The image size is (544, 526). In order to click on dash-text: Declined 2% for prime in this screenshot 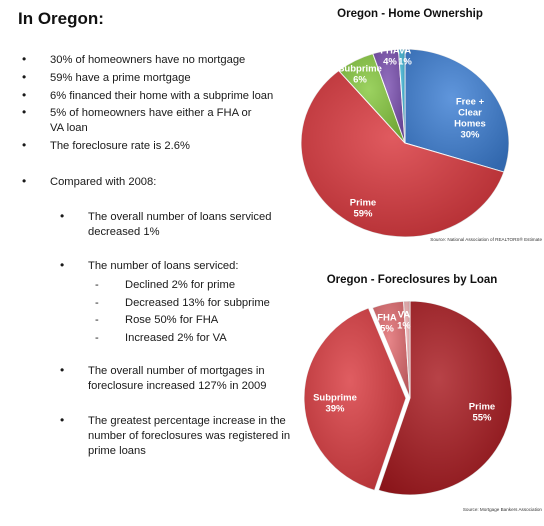, I will do `click(180, 285)`.